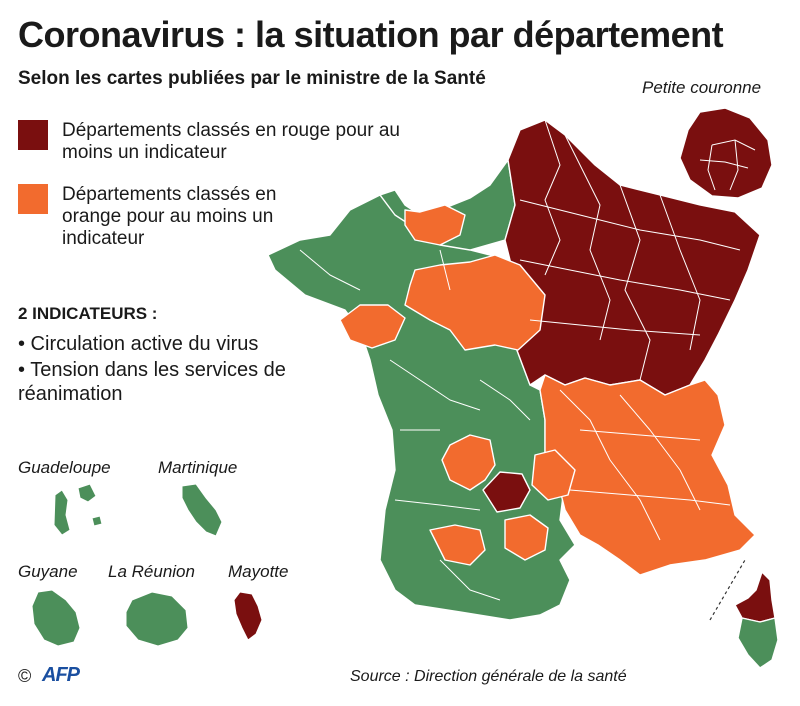 The image size is (800, 706). Describe the element at coordinates (88, 313) in the screenshot. I see `indicators-title: 2 INDICATEURS :` at that location.